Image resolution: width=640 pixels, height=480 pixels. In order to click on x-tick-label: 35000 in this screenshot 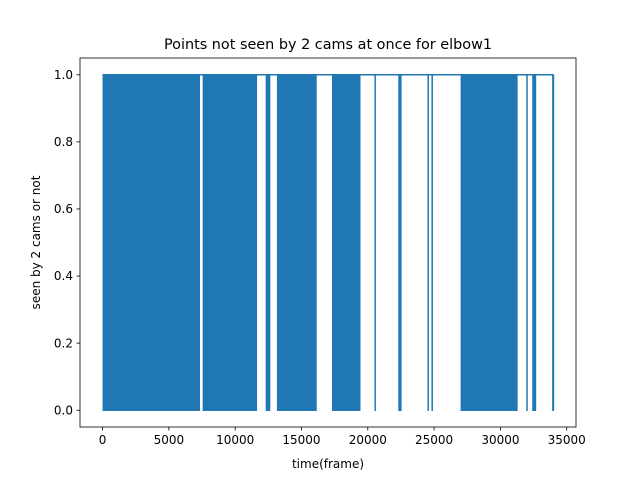, I will do `click(567, 440)`.